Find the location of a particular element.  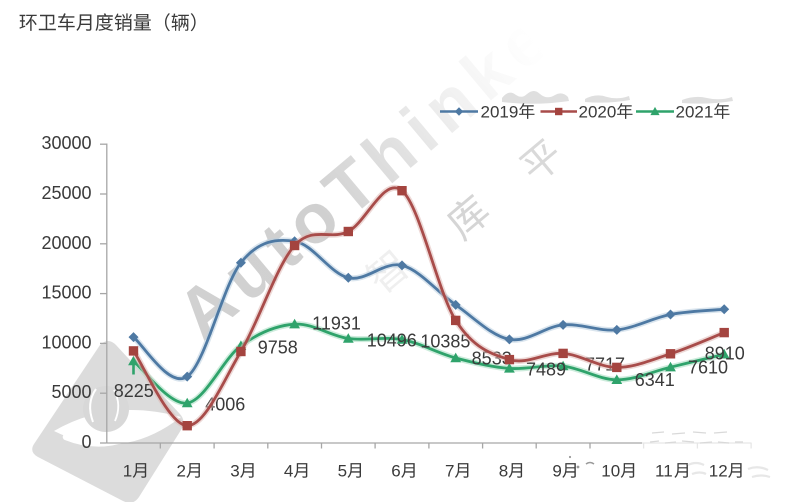

svg-text: 8225 is located at coordinates (134, 391).